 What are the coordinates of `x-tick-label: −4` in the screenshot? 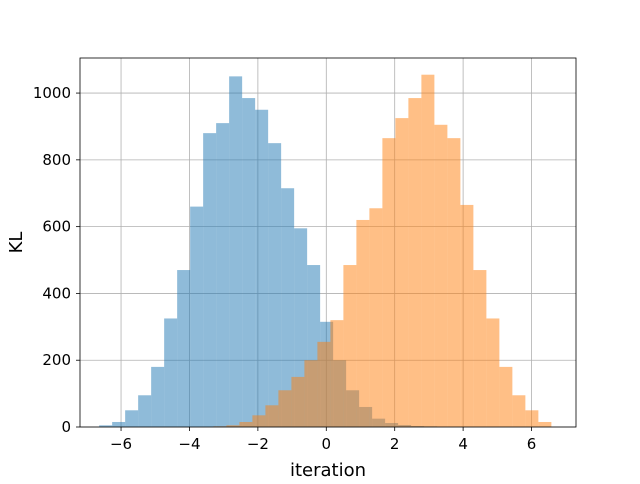 It's located at (189, 444).